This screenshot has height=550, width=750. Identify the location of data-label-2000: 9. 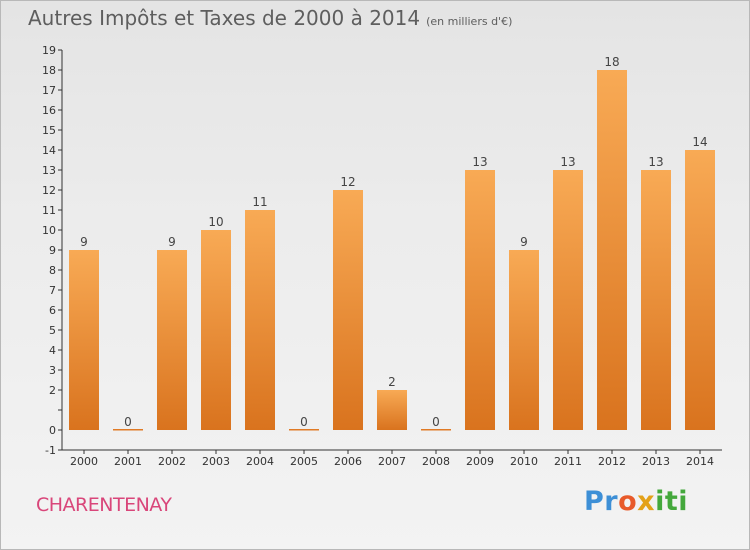
(84, 242).